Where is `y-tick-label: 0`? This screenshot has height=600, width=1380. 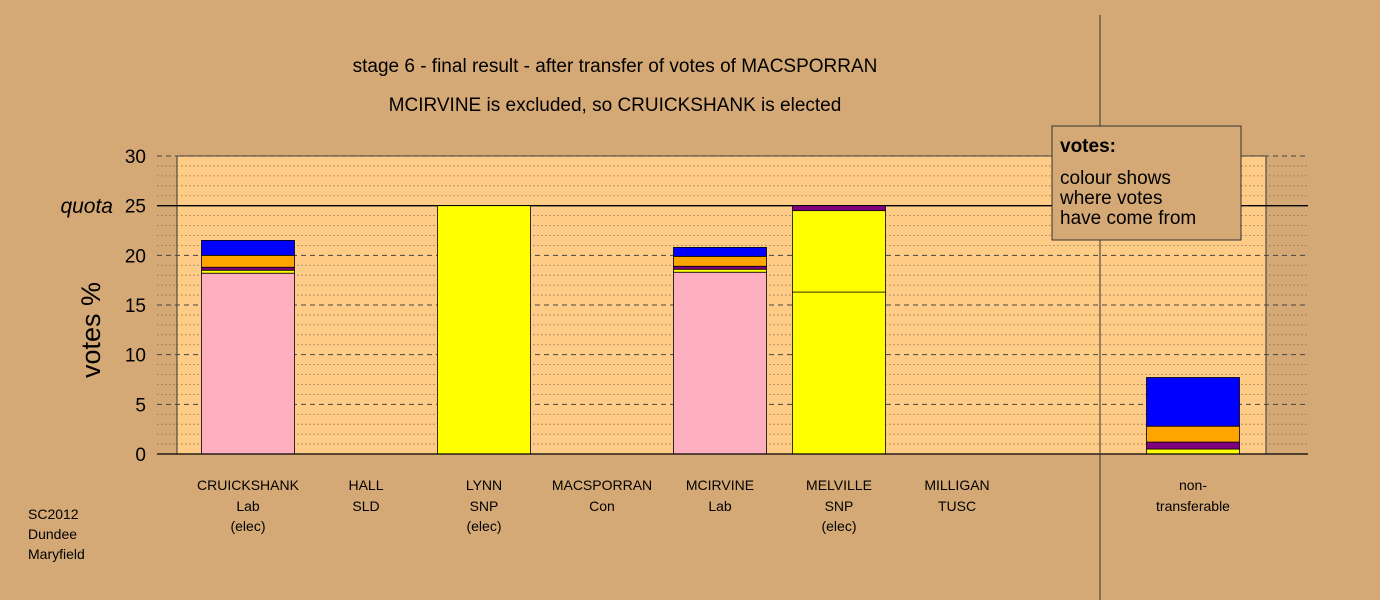 y-tick-label: 0 is located at coordinates (140, 455).